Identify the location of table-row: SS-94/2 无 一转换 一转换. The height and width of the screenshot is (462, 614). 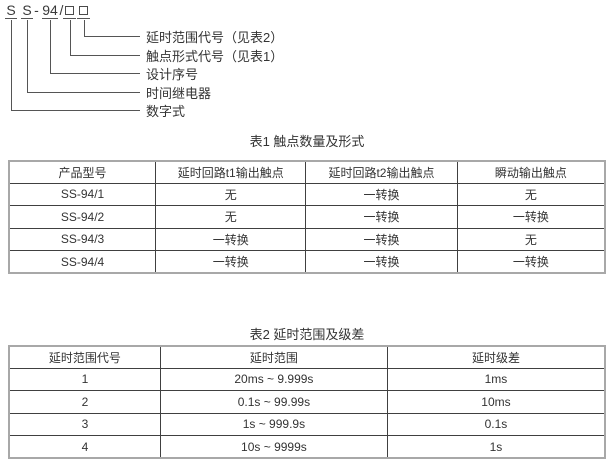
(307, 217).